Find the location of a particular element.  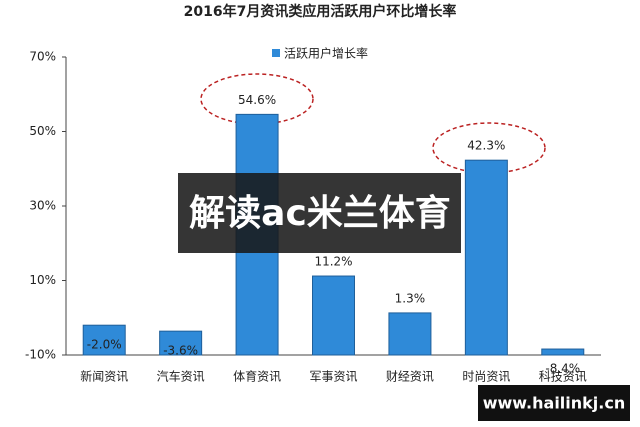

y-tick-label: 10% is located at coordinates (42, 280).